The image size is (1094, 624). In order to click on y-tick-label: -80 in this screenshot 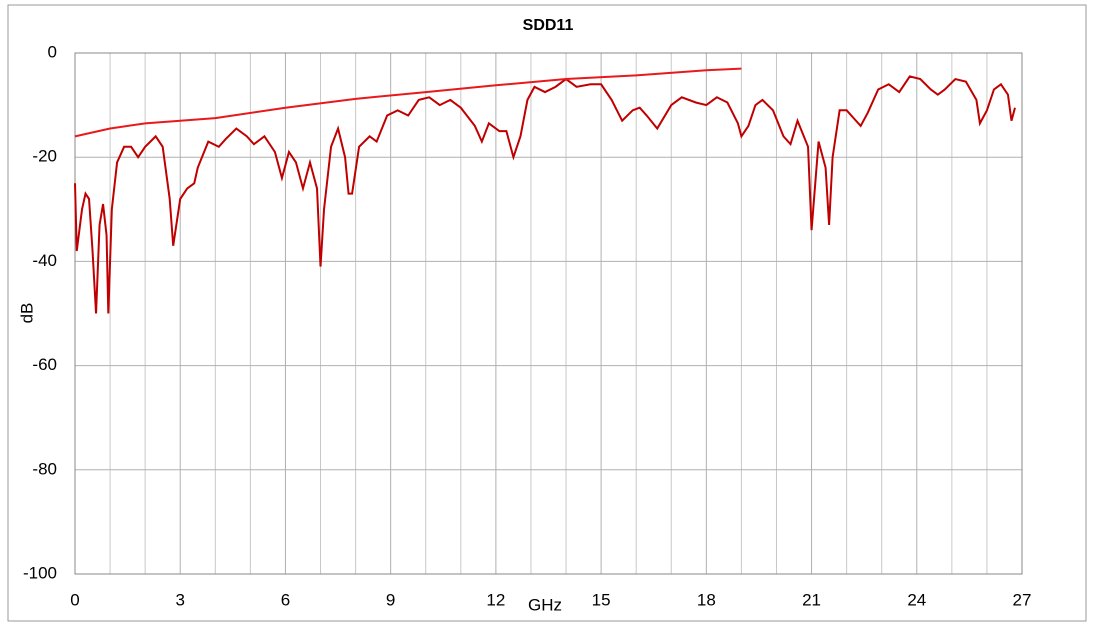, I will do `click(44, 468)`.